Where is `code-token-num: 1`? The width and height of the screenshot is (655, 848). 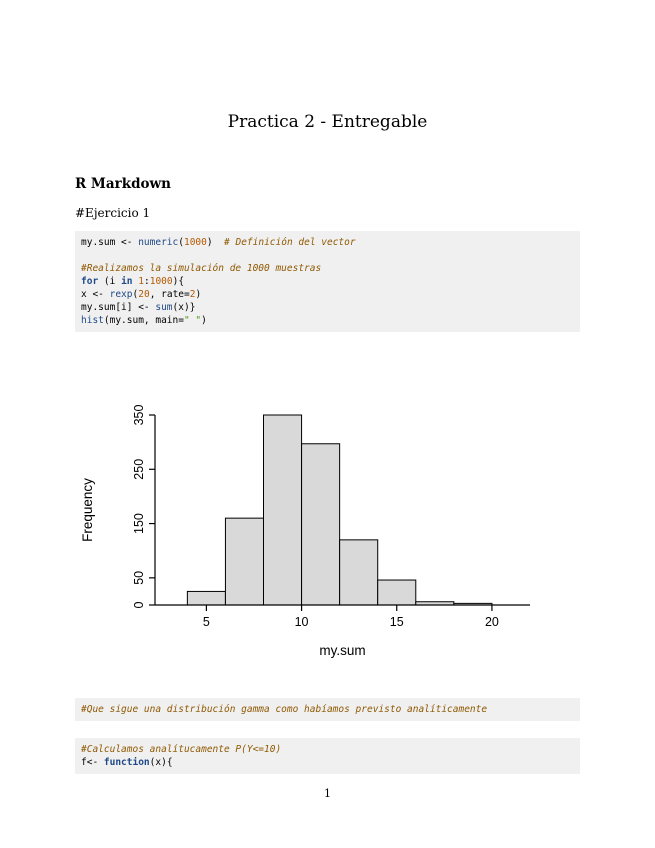
code-token-num: 1 is located at coordinates (141, 281).